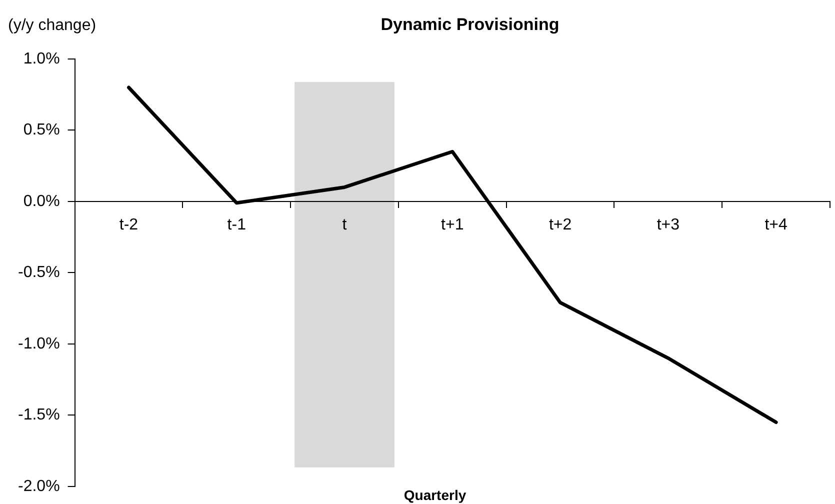  What do you see at coordinates (452, 225) in the screenshot?
I see `x-tick-label: t+1` at bounding box center [452, 225].